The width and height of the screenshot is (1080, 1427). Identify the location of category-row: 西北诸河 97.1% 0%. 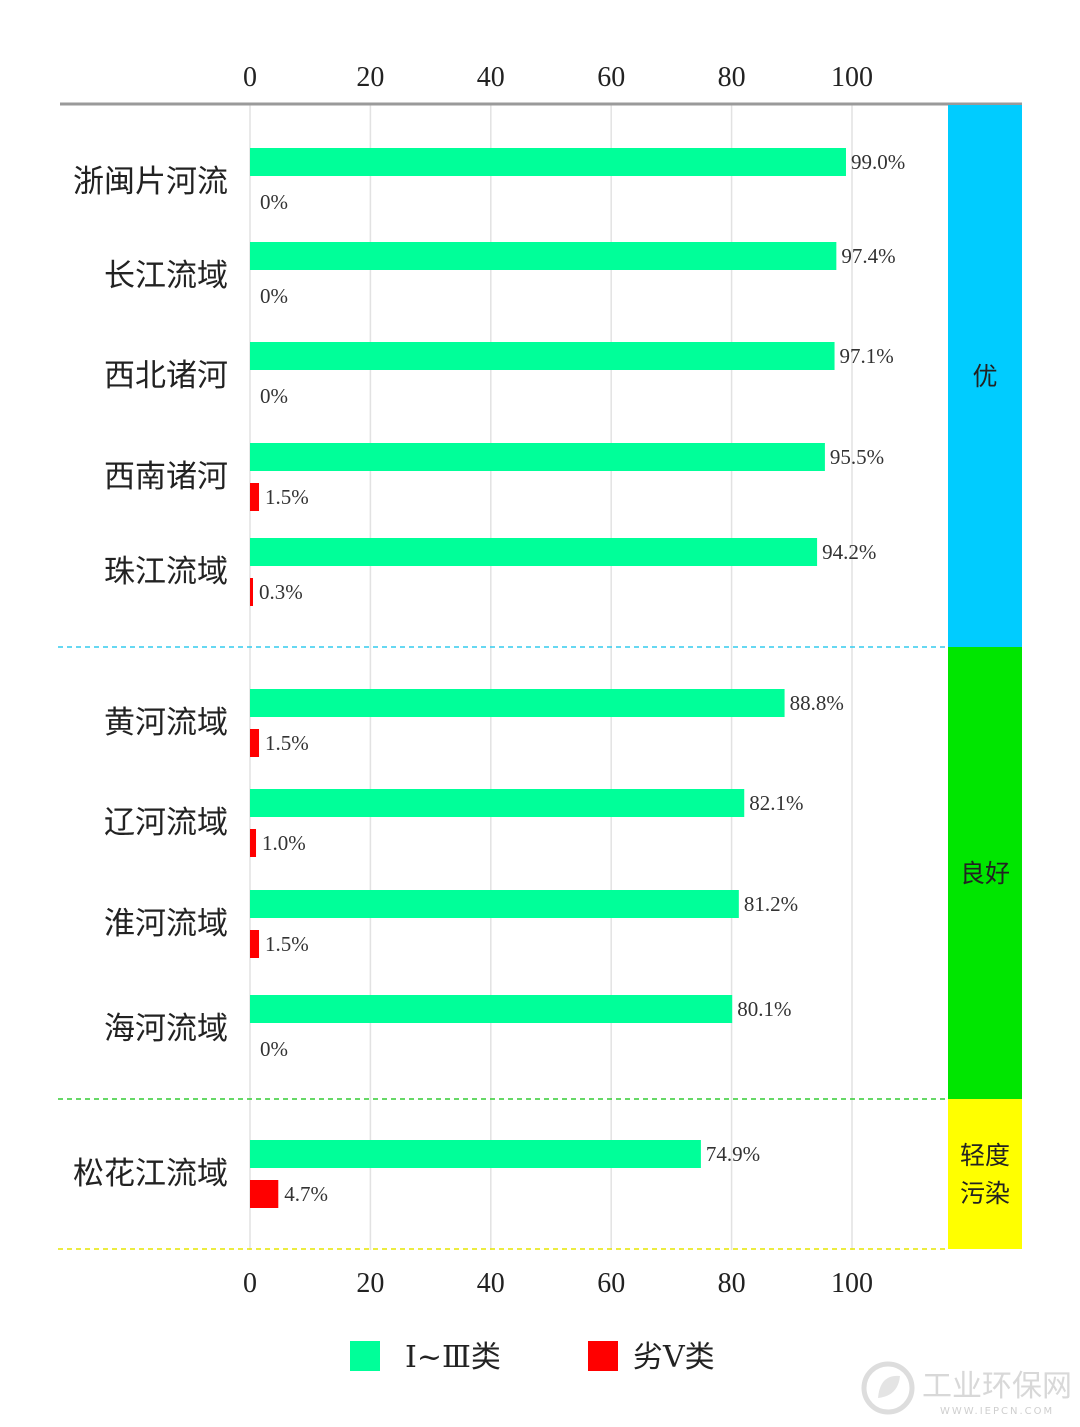
(499, 375).